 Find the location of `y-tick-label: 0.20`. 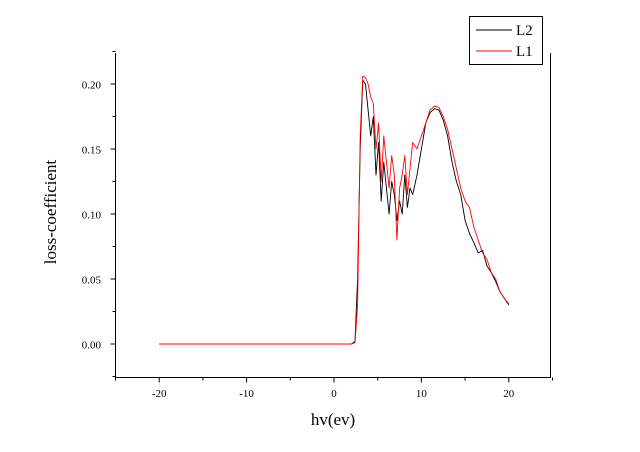

y-tick-label: 0.20 is located at coordinates (92, 86).